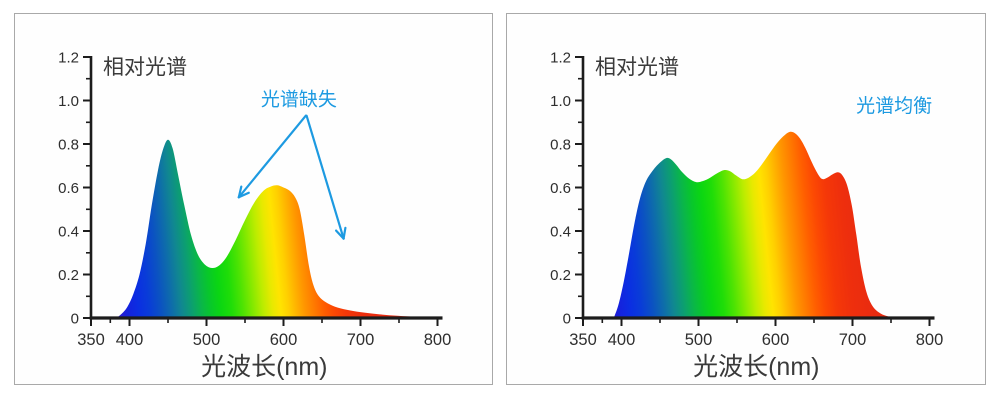 Image resolution: width=1000 pixels, height=401 pixels. I want to click on annotation-label: 光谱均衡, so click(894, 106).